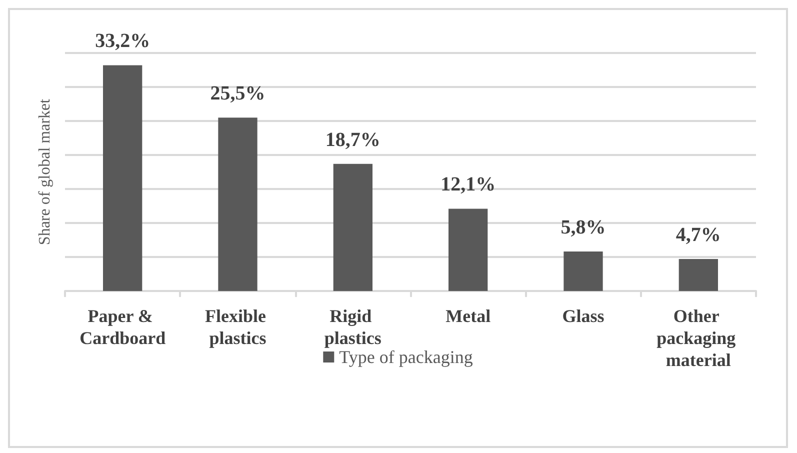 The width and height of the screenshot is (797, 453). I want to click on y-axis-title: Share of global market, so click(45, 172).